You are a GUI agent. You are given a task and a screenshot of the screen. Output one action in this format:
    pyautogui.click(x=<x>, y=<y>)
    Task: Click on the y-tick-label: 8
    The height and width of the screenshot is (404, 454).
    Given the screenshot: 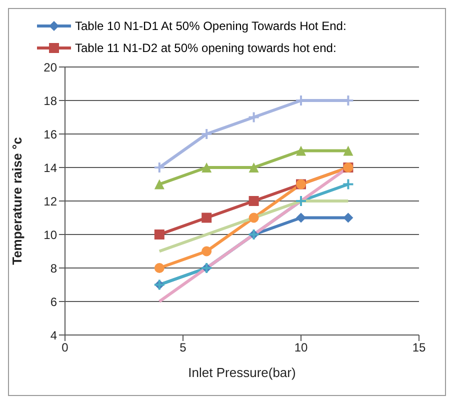 What is the action you would take?
    pyautogui.click(x=54, y=268)
    